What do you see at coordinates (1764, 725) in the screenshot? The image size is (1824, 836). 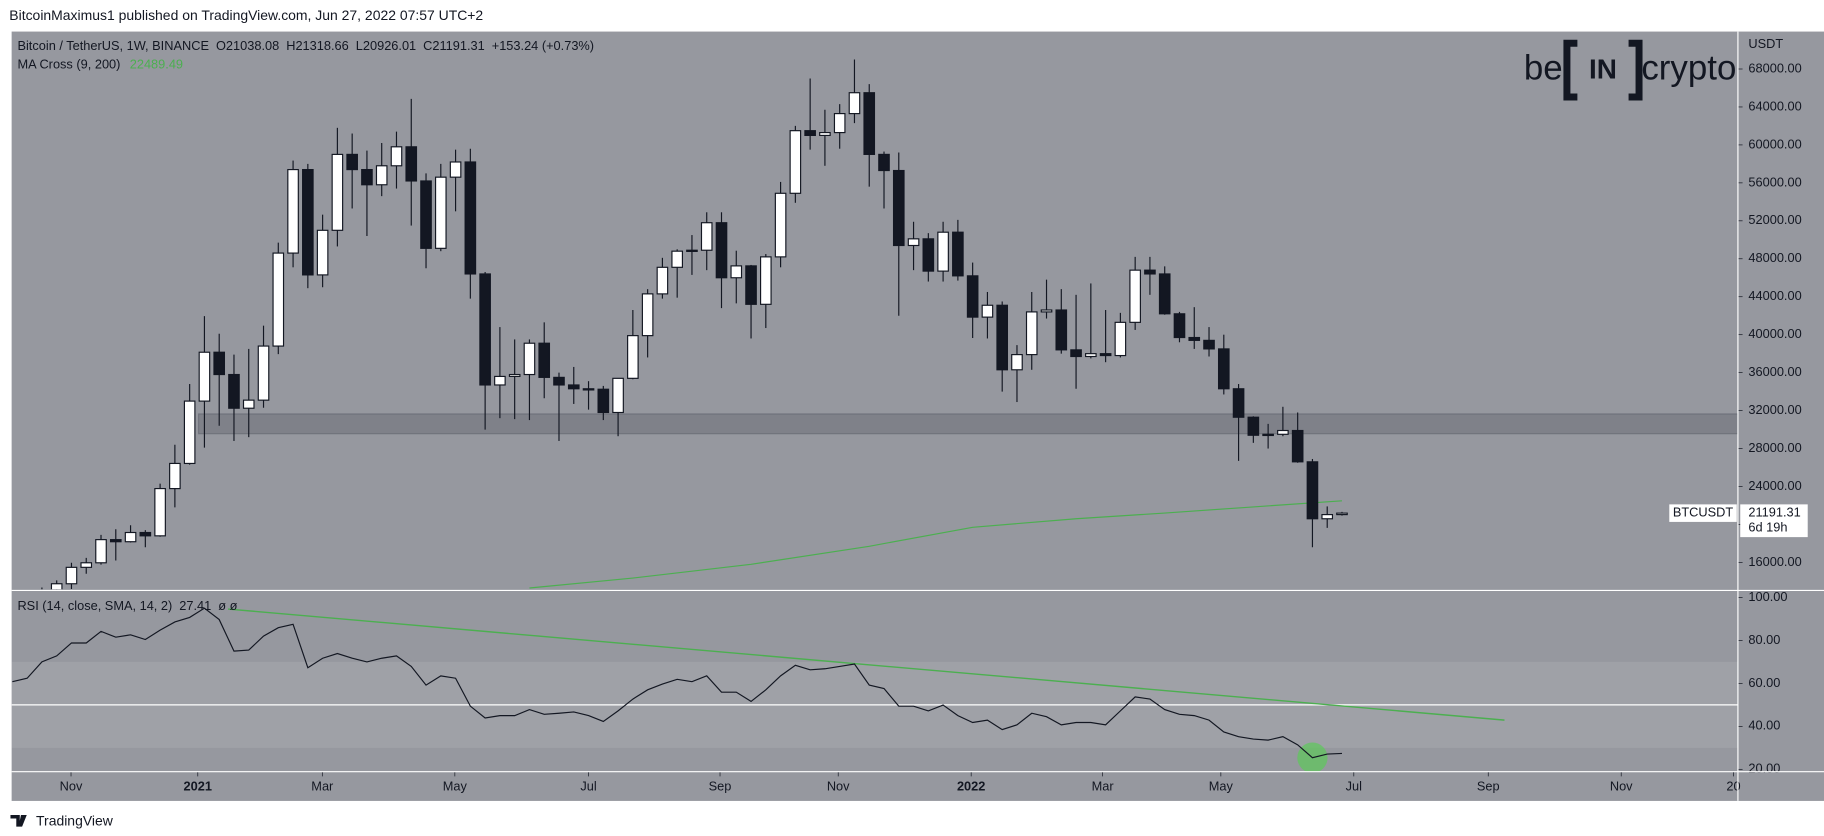 I see `rsi-y-tick-label: 40.00` at bounding box center [1764, 725].